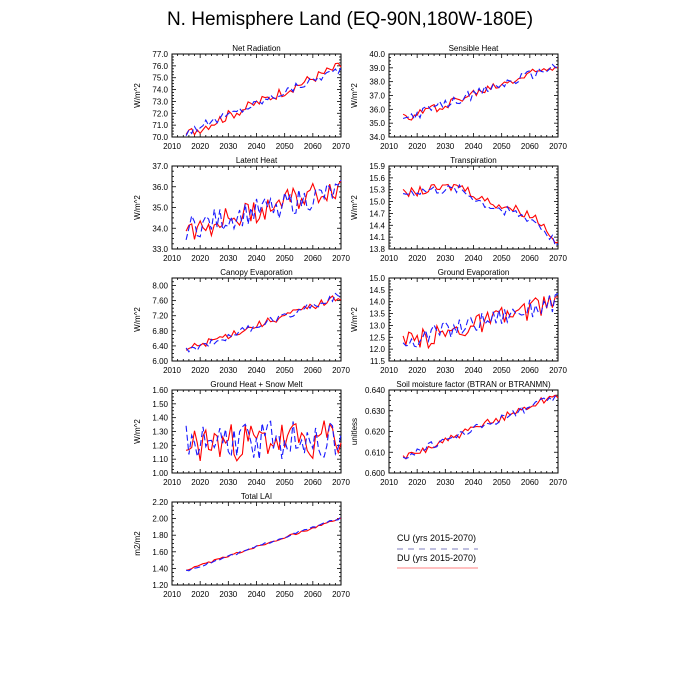  Describe the element at coordinates (378, 361) in the screenshot. I see `y-tick-label: 11.5` at that location.